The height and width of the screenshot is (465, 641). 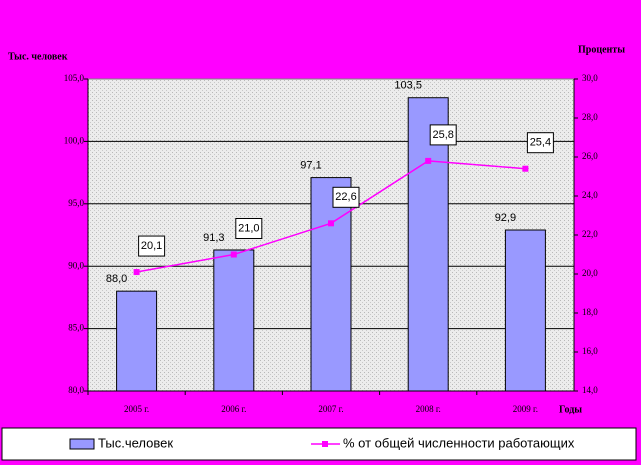 I want to click on y2-tick-label: 26,0, so click(x=590, y=156).